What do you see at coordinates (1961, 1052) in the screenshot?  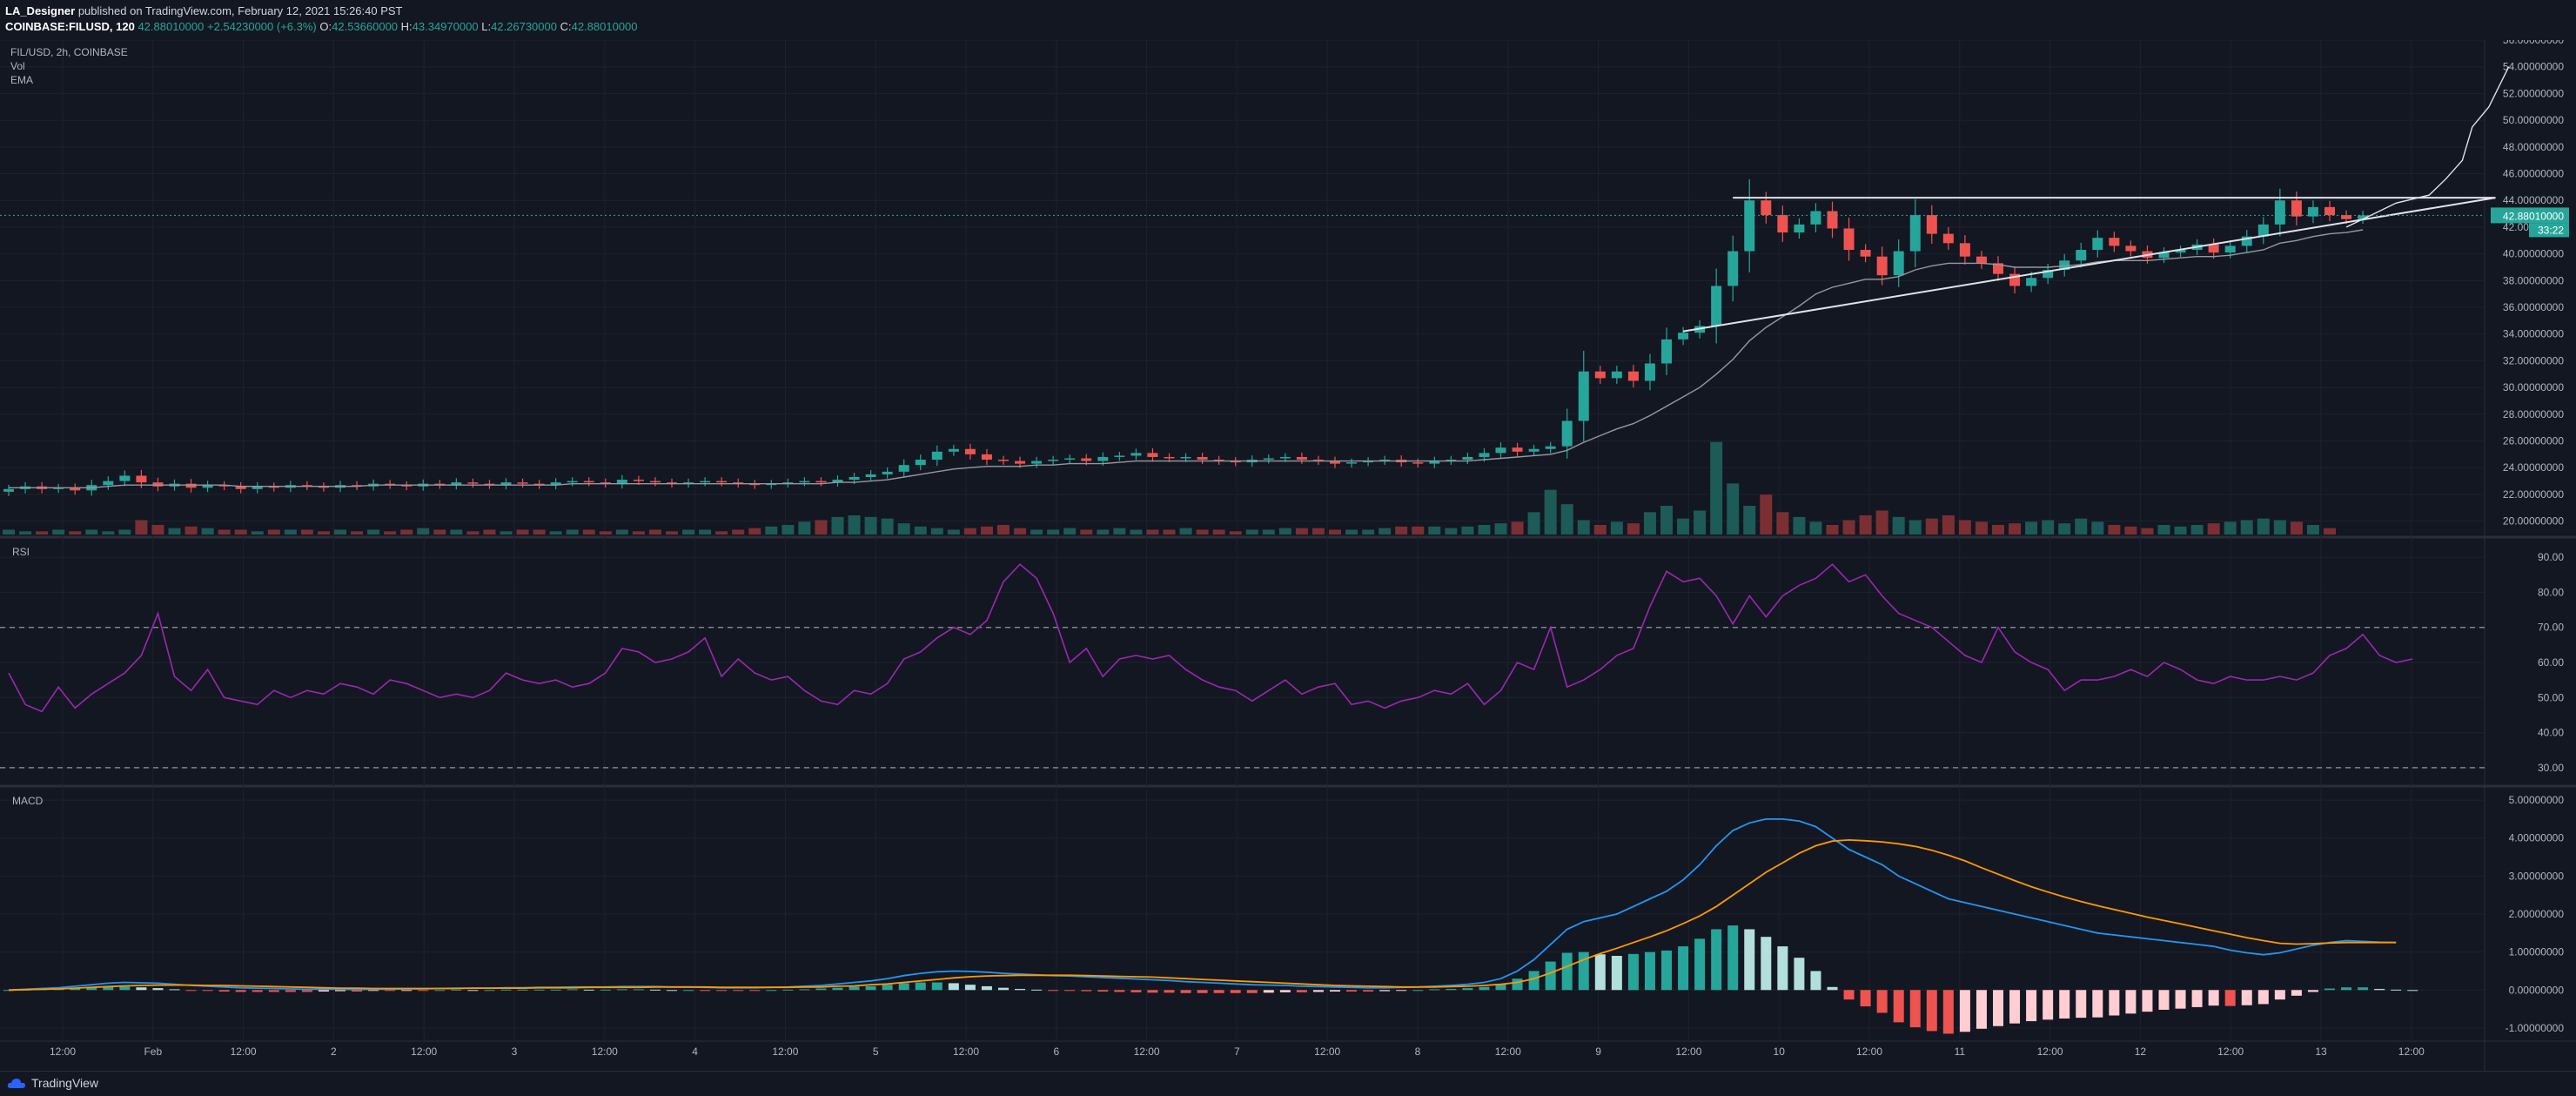 I see `time-tick-label: 11` at bounding box center [1961, 1052].